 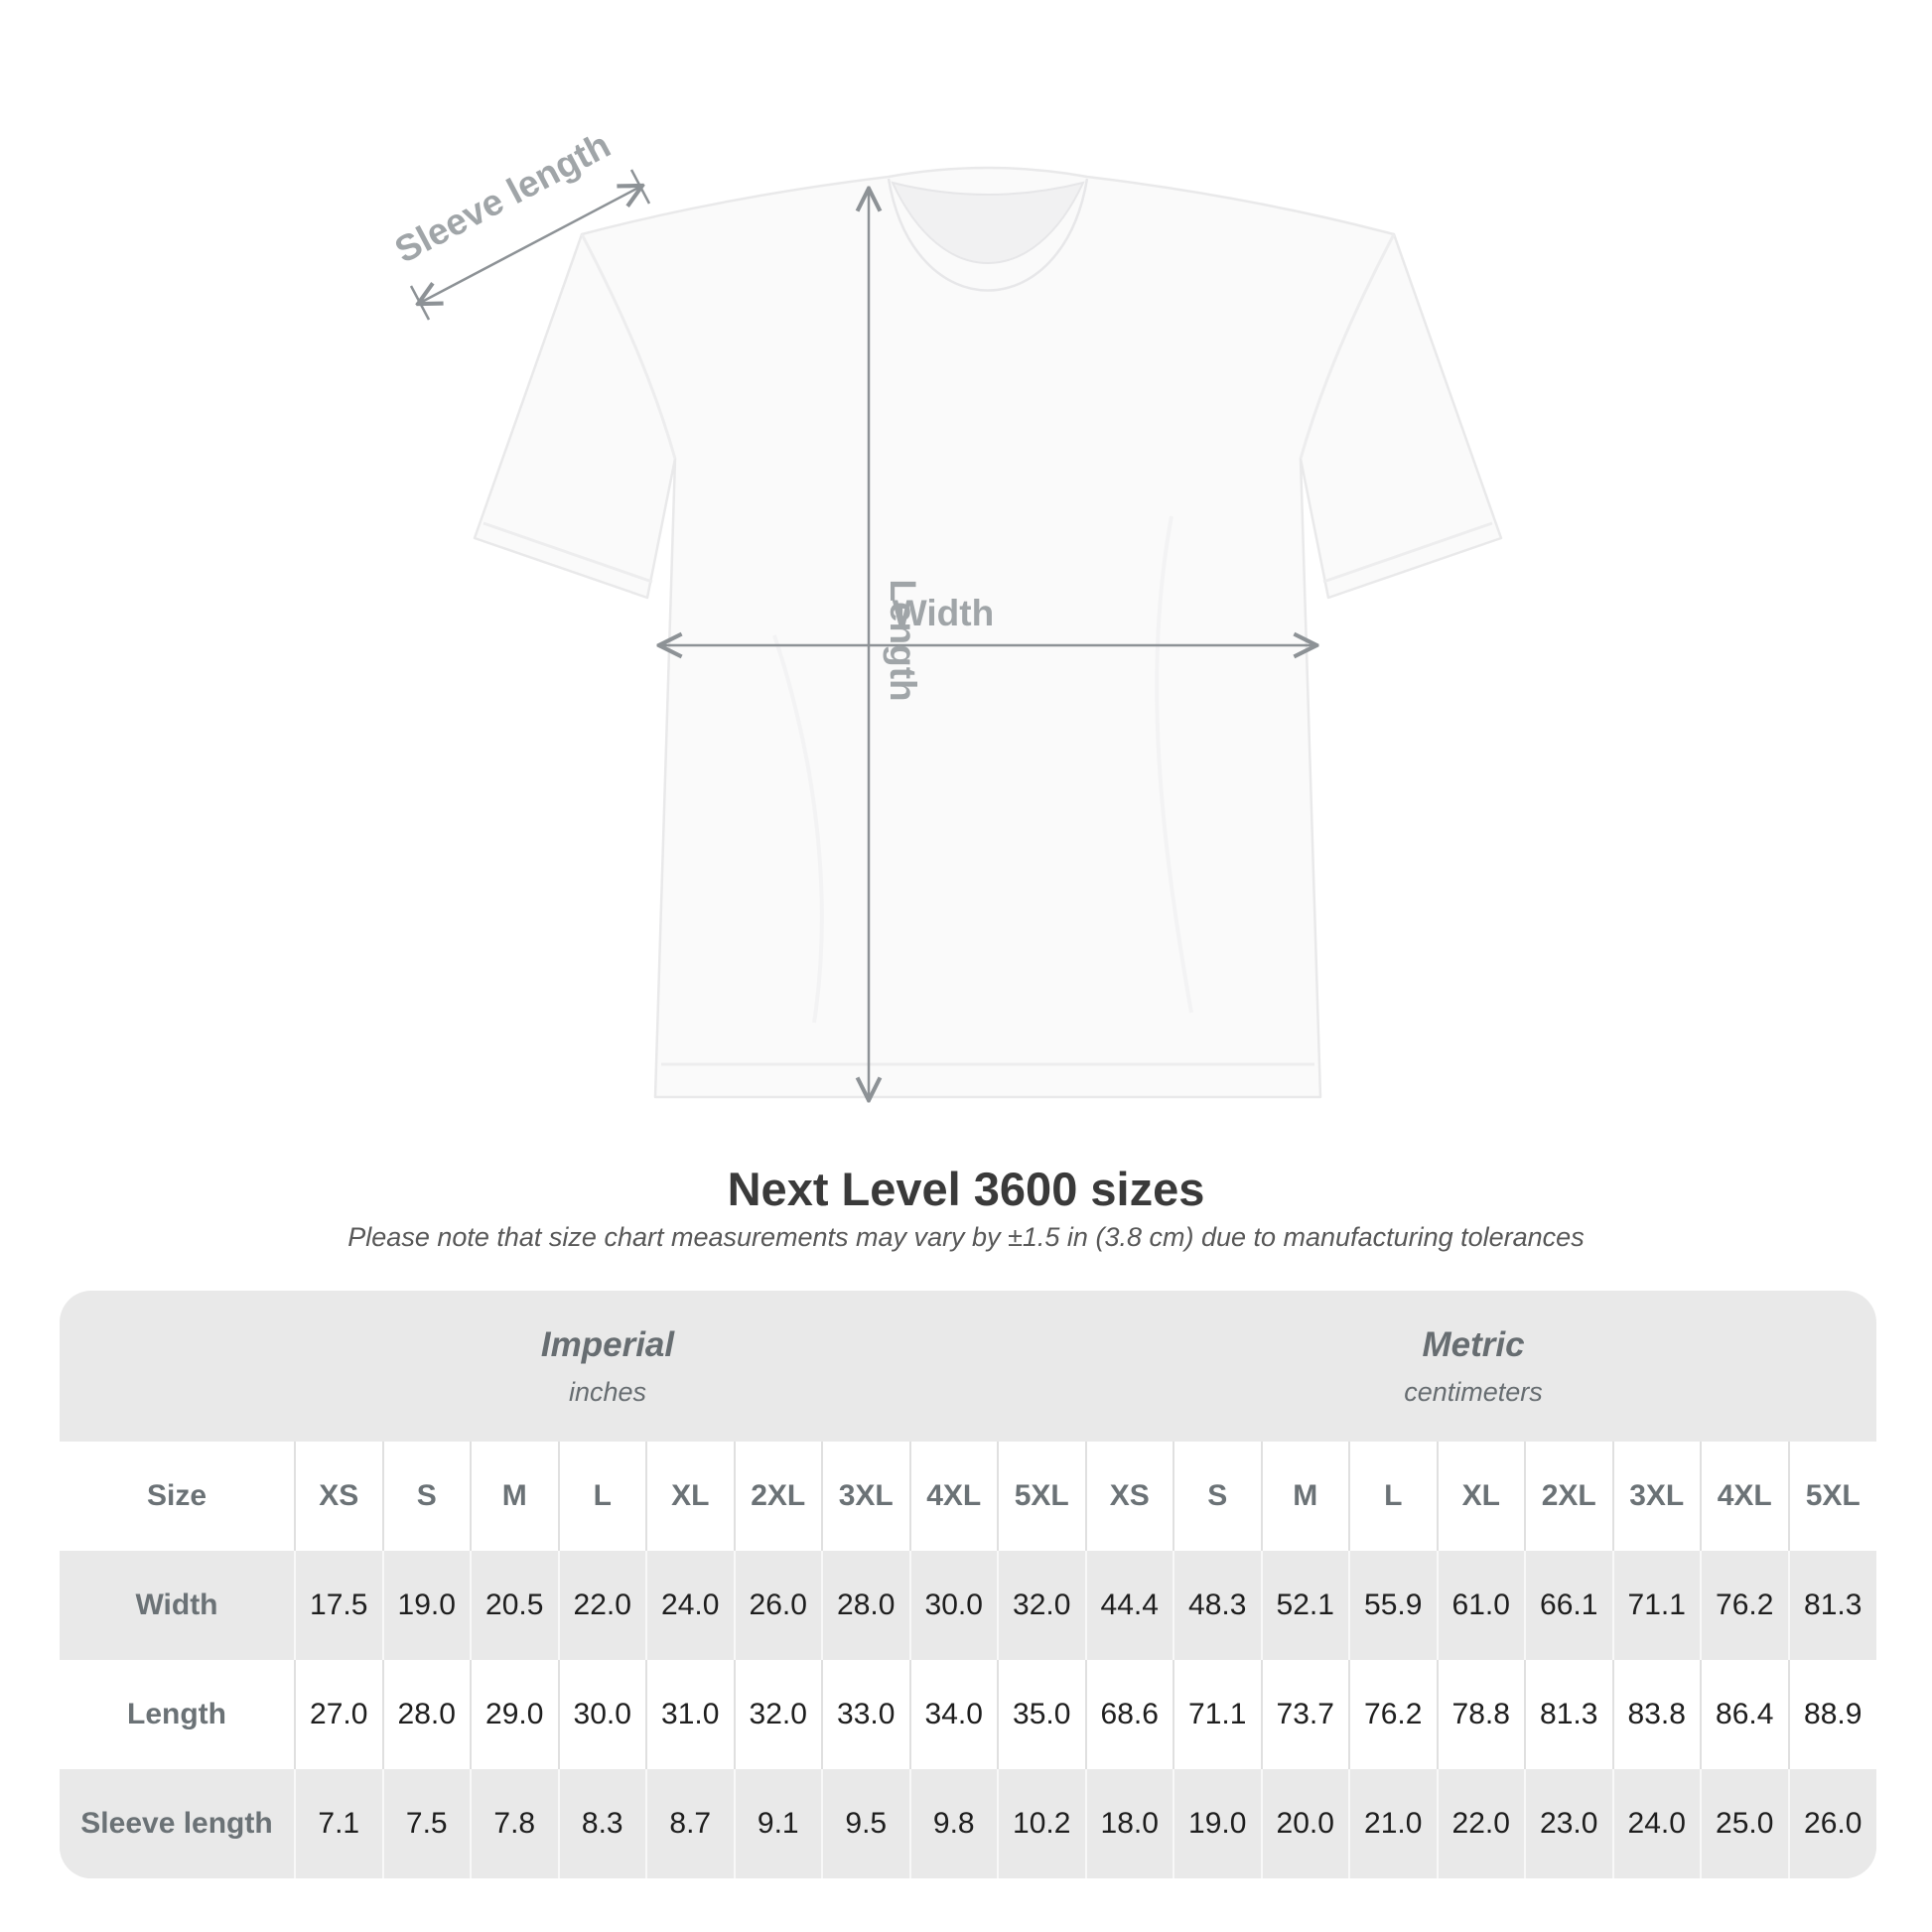 I want to click on page-title: Next Level 3600 sizes, so click(x=966, y=1189).